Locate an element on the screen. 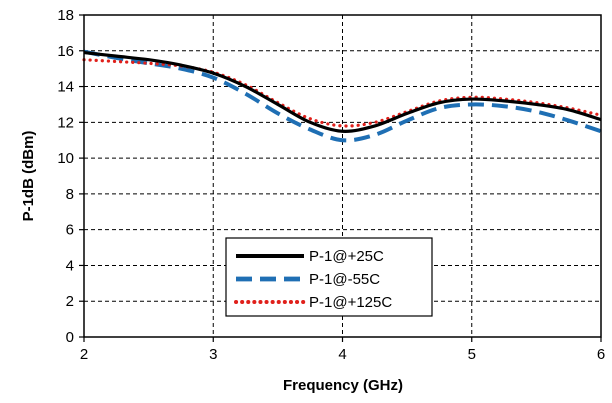  y-tick-label: 4 is located at coordinates (70, 265).